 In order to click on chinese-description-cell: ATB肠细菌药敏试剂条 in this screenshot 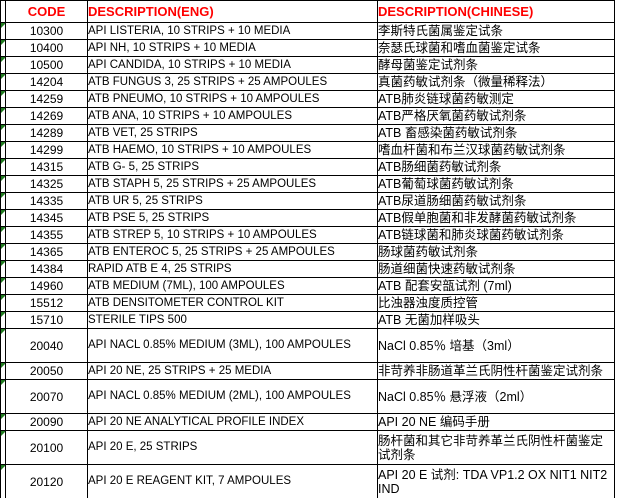, I will do `click(496, 167)`.